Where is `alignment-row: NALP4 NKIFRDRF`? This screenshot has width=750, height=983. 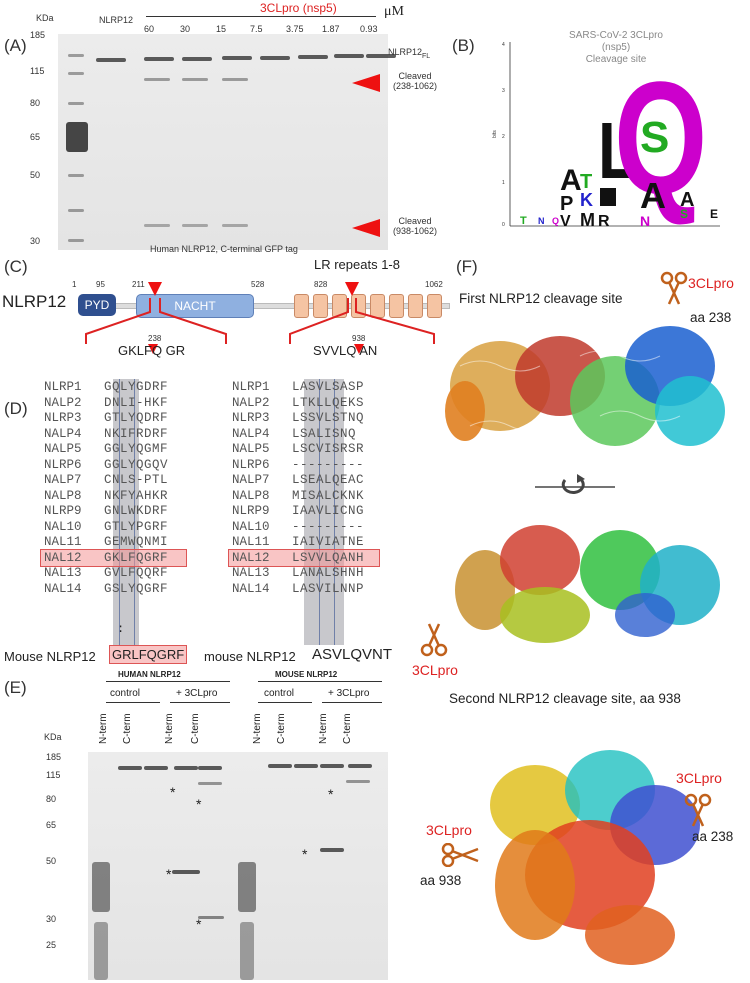
alignment-row: NALP4 NKIFRDRF is located at coordinates (106, 435).